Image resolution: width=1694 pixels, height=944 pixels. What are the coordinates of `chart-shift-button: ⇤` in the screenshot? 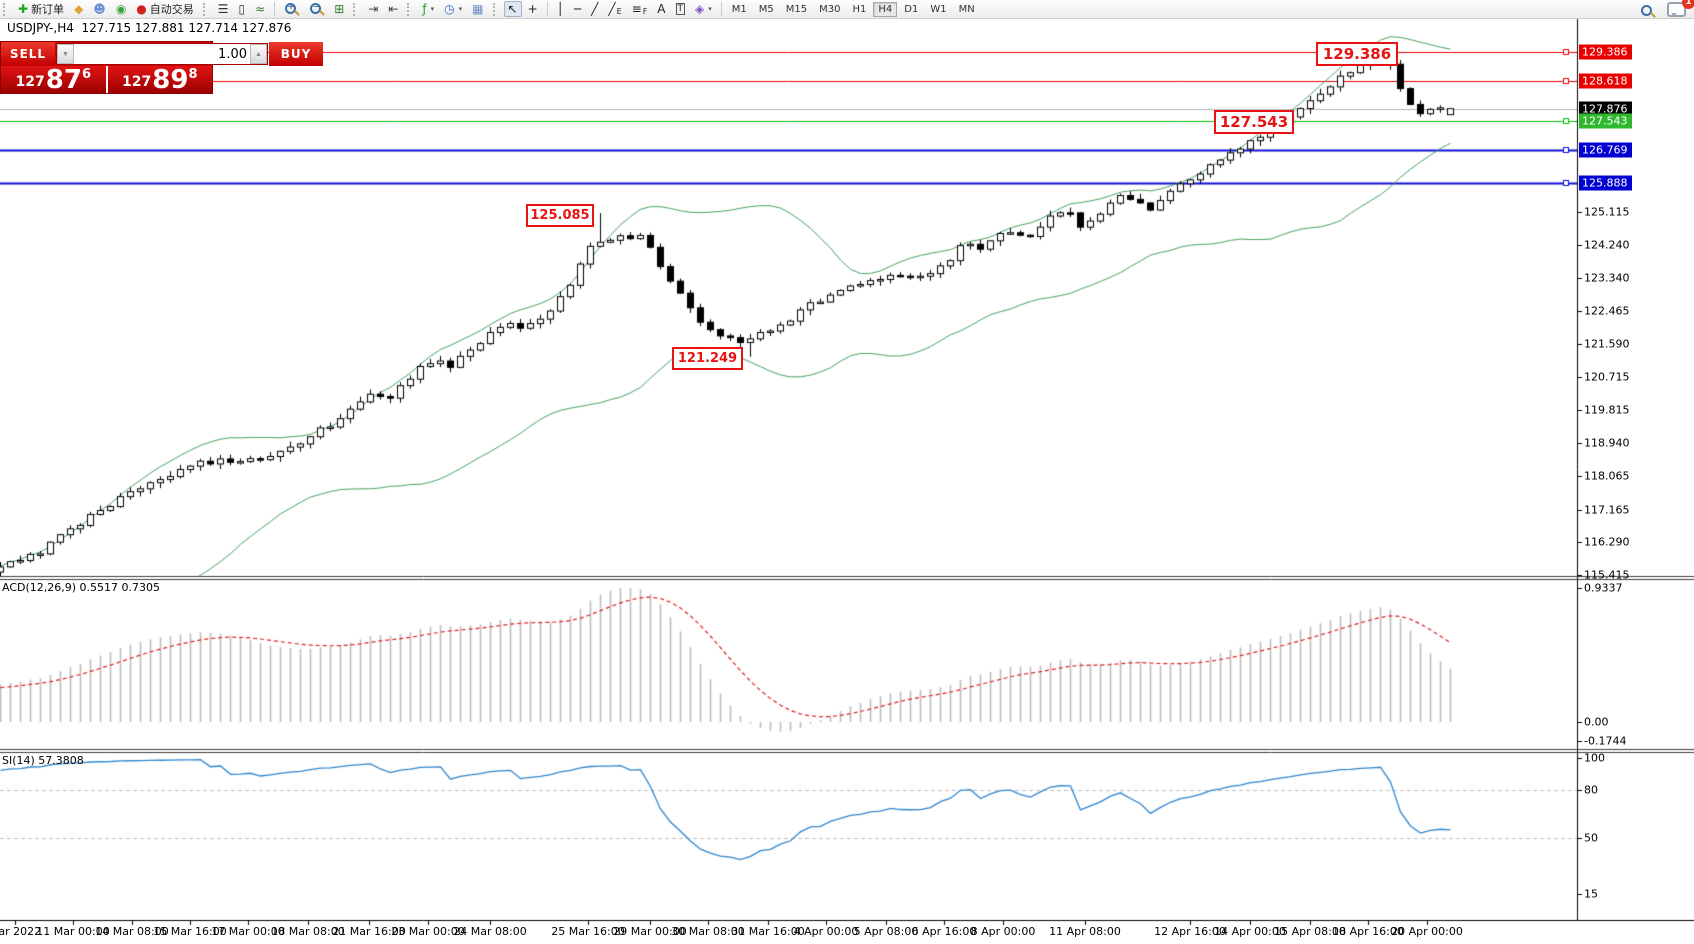 It's located at (393, 9).